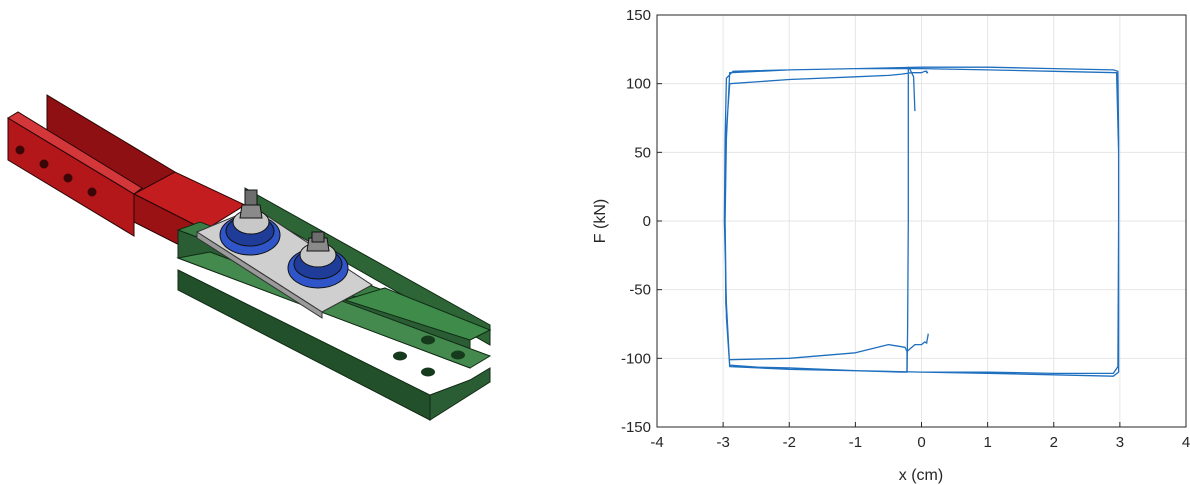  What do you see at coordinates (722, 442) in the screenshot?
I see `x-tick-label: -3` at bounding box center [722, 442].